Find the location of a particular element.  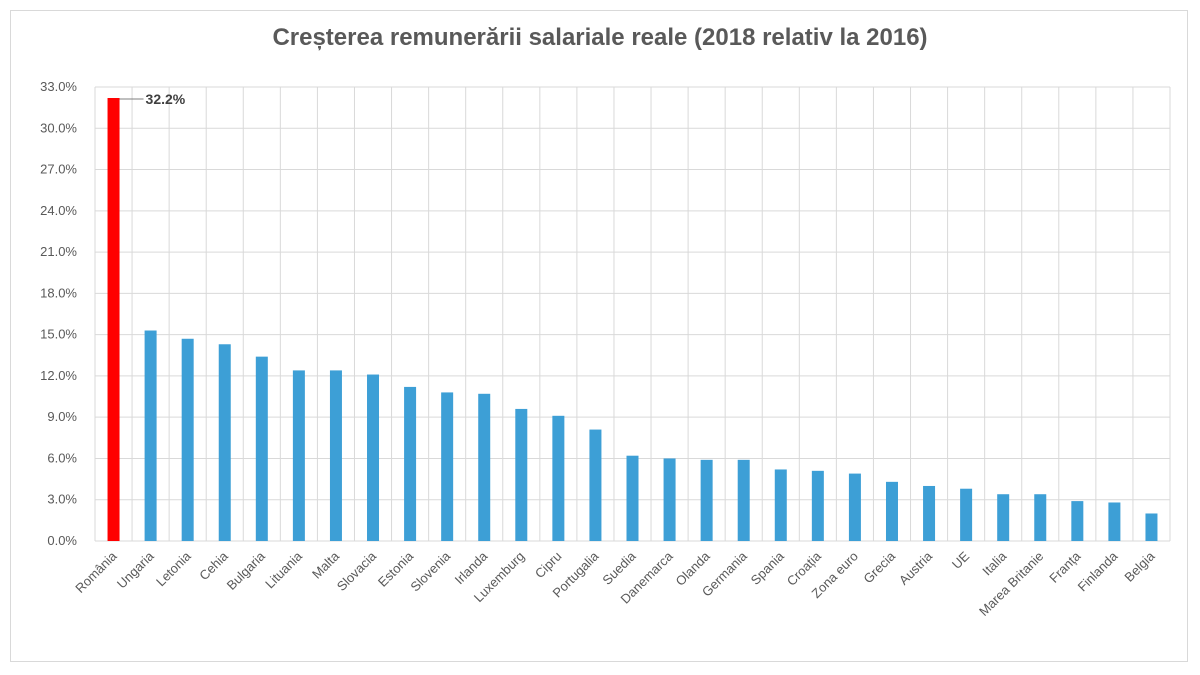

category-label: Cipru is located at coordinates (548, 565).